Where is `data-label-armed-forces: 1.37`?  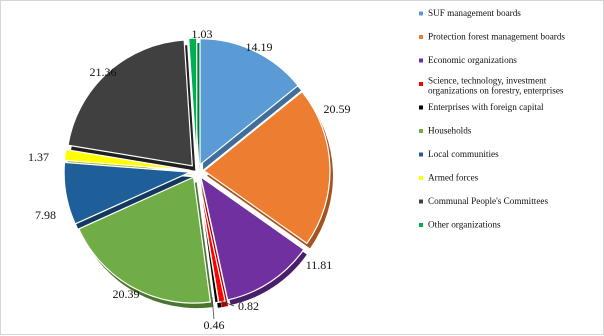
data-label-armed-forces: 1.37 is located at coordinates (38, 157).